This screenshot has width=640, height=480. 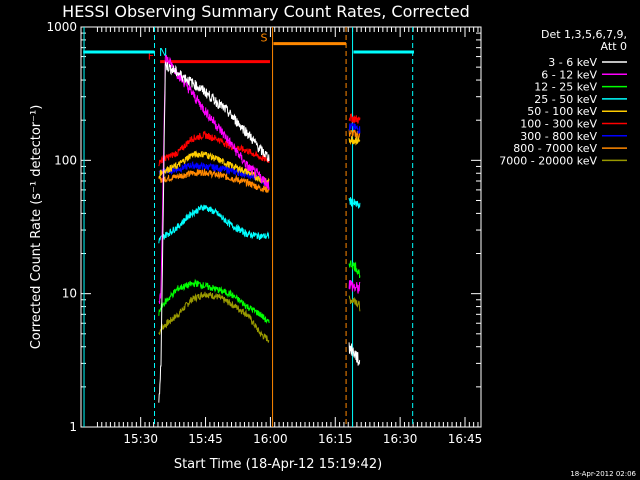 I want to click on y-tick-label: 1000, so click(x=61, y=27).